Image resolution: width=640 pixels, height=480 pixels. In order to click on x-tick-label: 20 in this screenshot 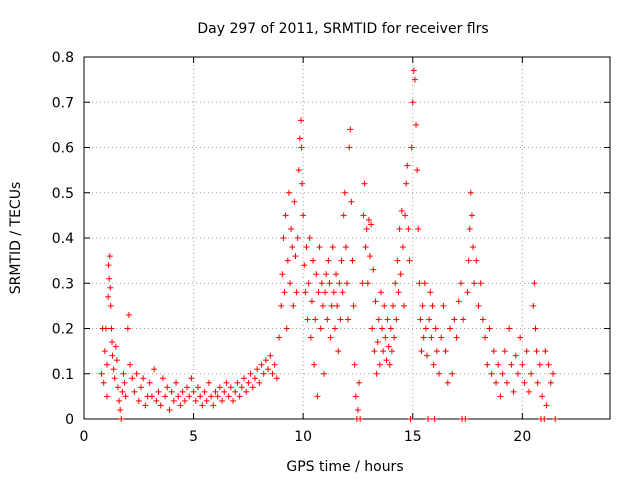, I will do `click(522, 437)`.